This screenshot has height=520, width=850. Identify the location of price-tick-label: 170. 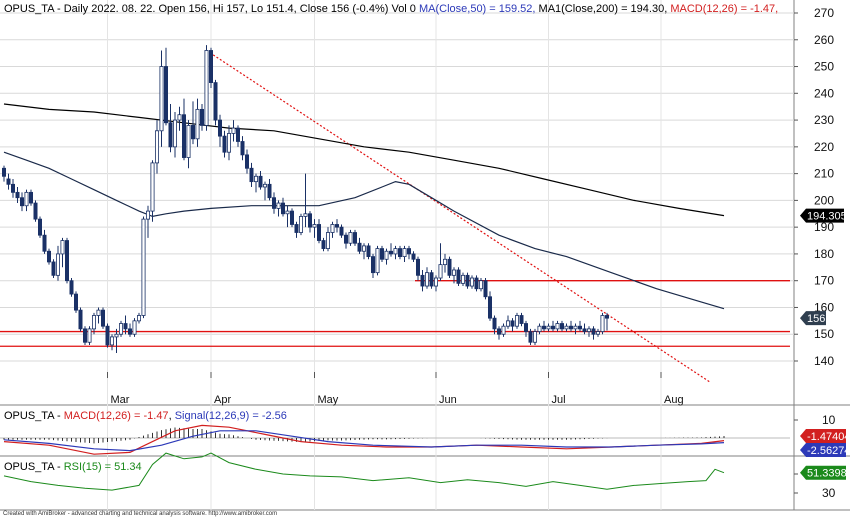
(824, 281).